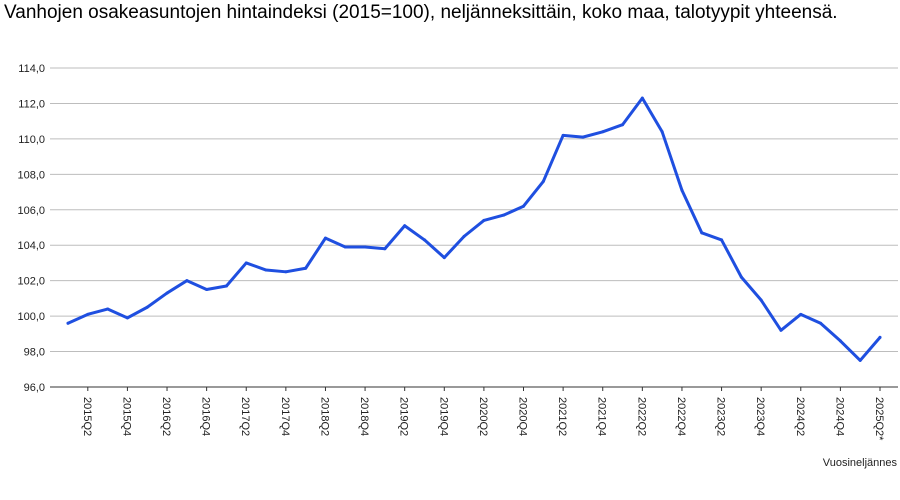  Describe the element at coordinates (126, 416) in the screenshot. I see `x-tick-label: 2015Q4` at that location.